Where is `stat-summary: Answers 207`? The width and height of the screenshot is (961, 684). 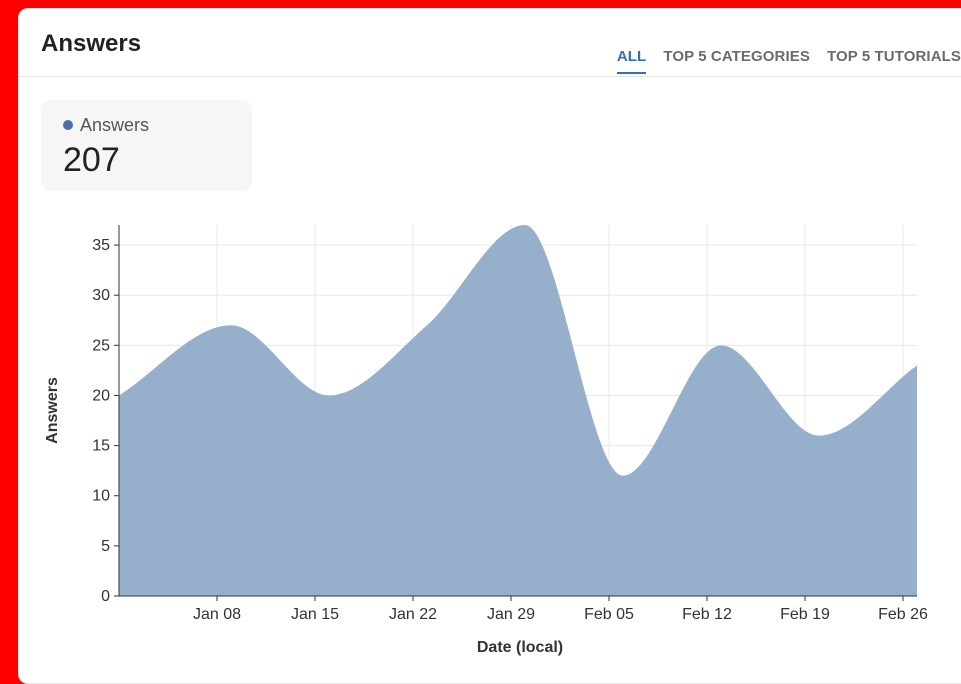
stat-summary: Answers 207 is located at coordinates (146, 145).